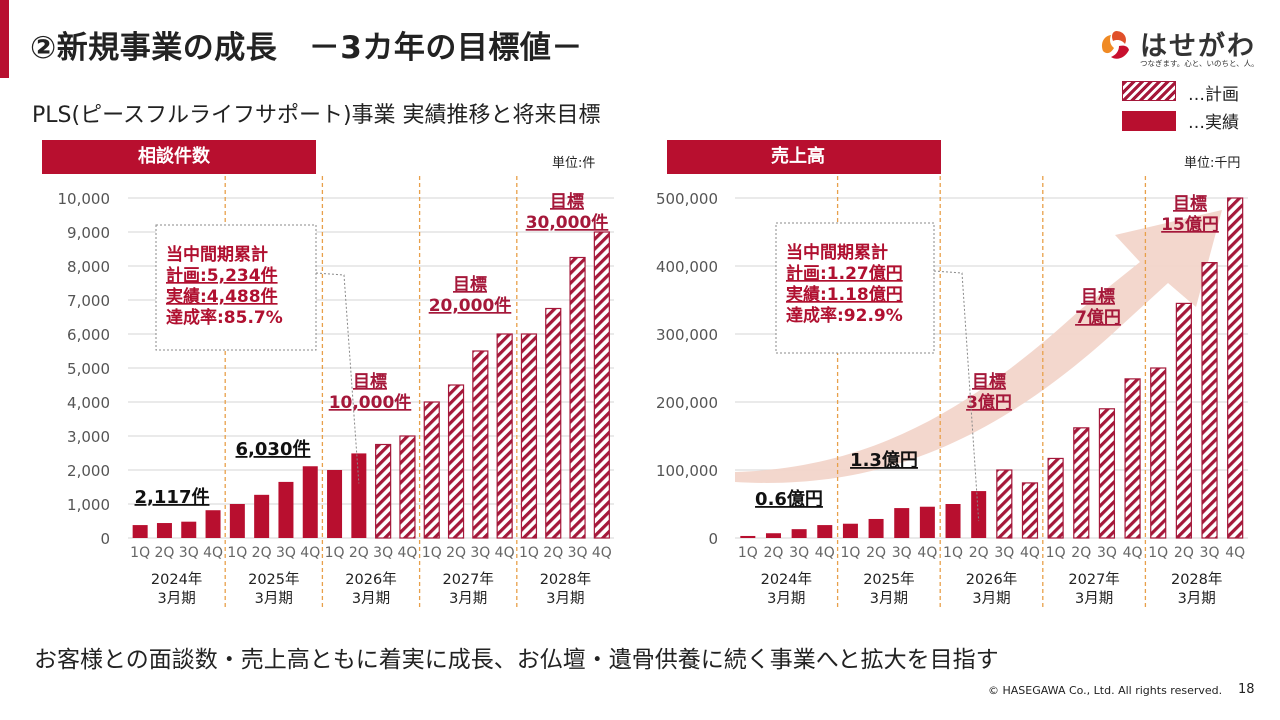  I want to click on company-logo: はせがわ つなぎます。心と、いのちと、人。, so click(1178, 47).